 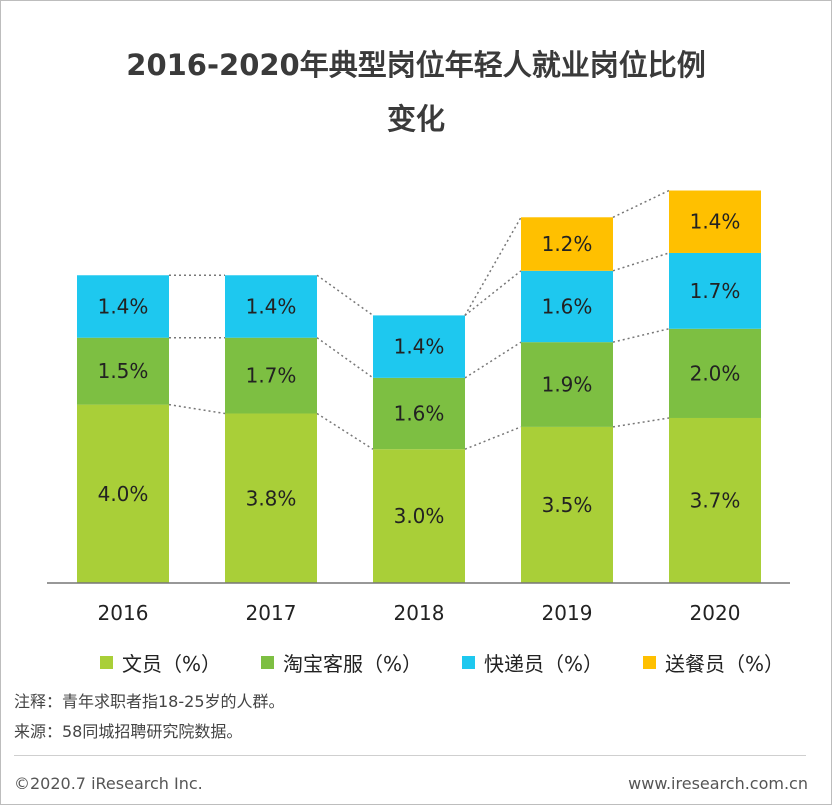 I want to click on data-label-courier-2016: 1.4%, so click(x=123, y=306).